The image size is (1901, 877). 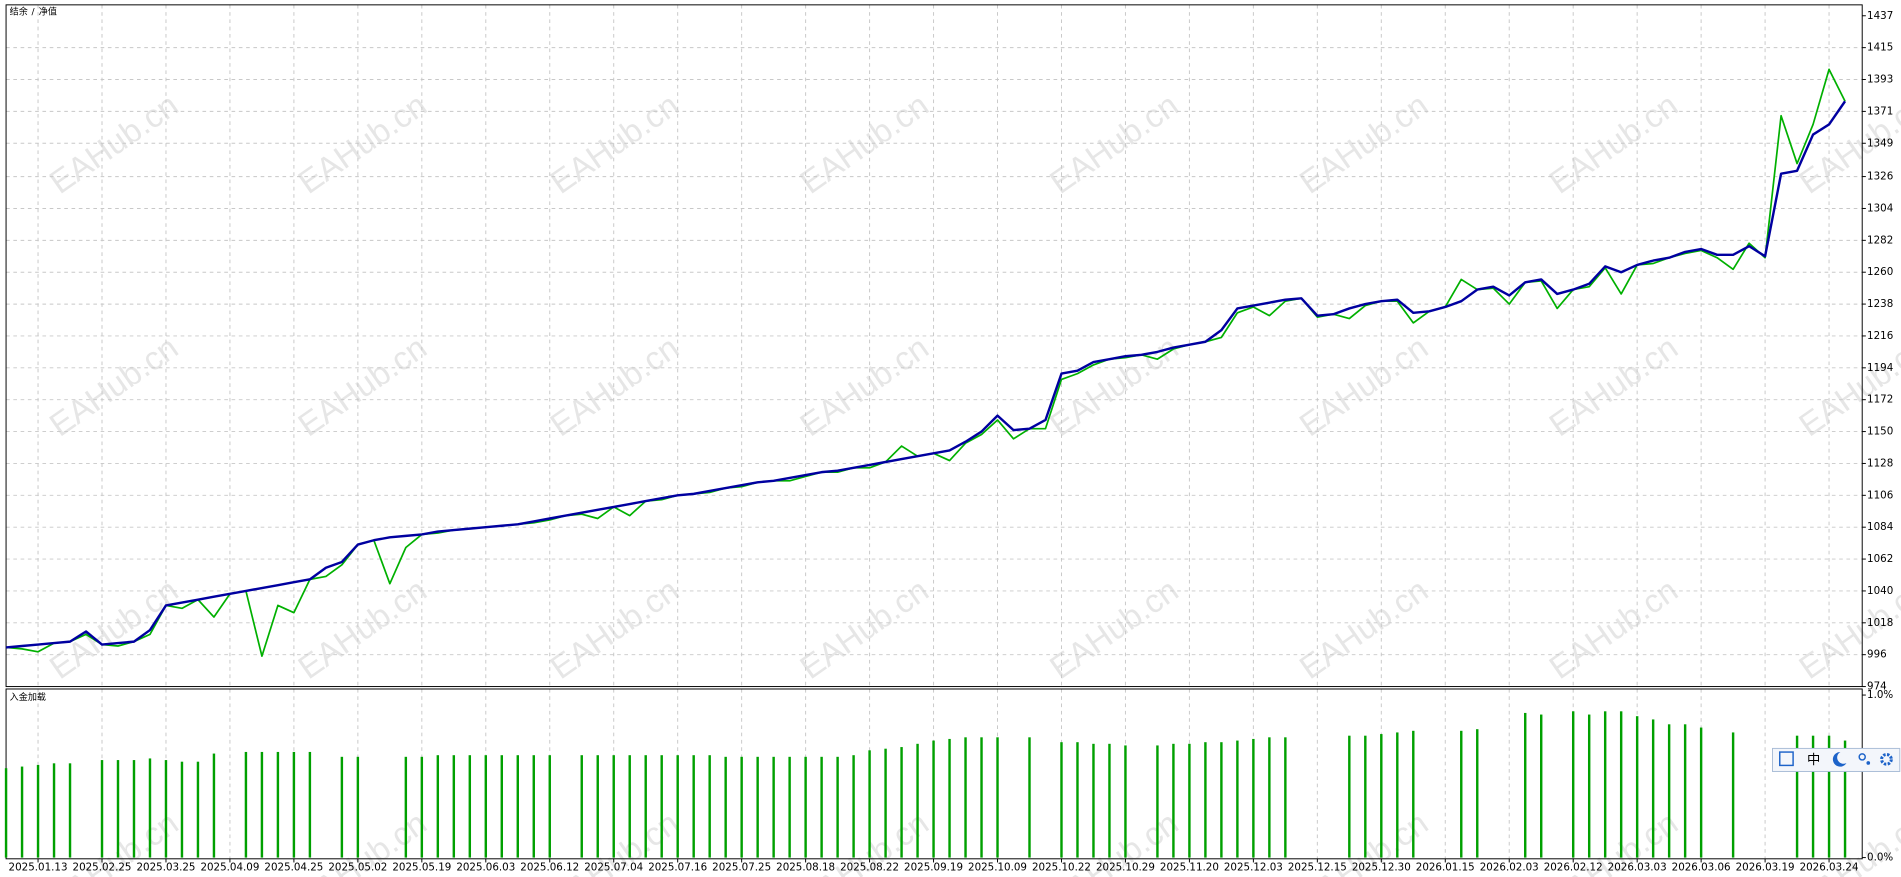 What do you see at coordinates (677, 867) in the screenshot?
I see `x-tick-label: 2025.07.16` at bounding box center [677, 867].